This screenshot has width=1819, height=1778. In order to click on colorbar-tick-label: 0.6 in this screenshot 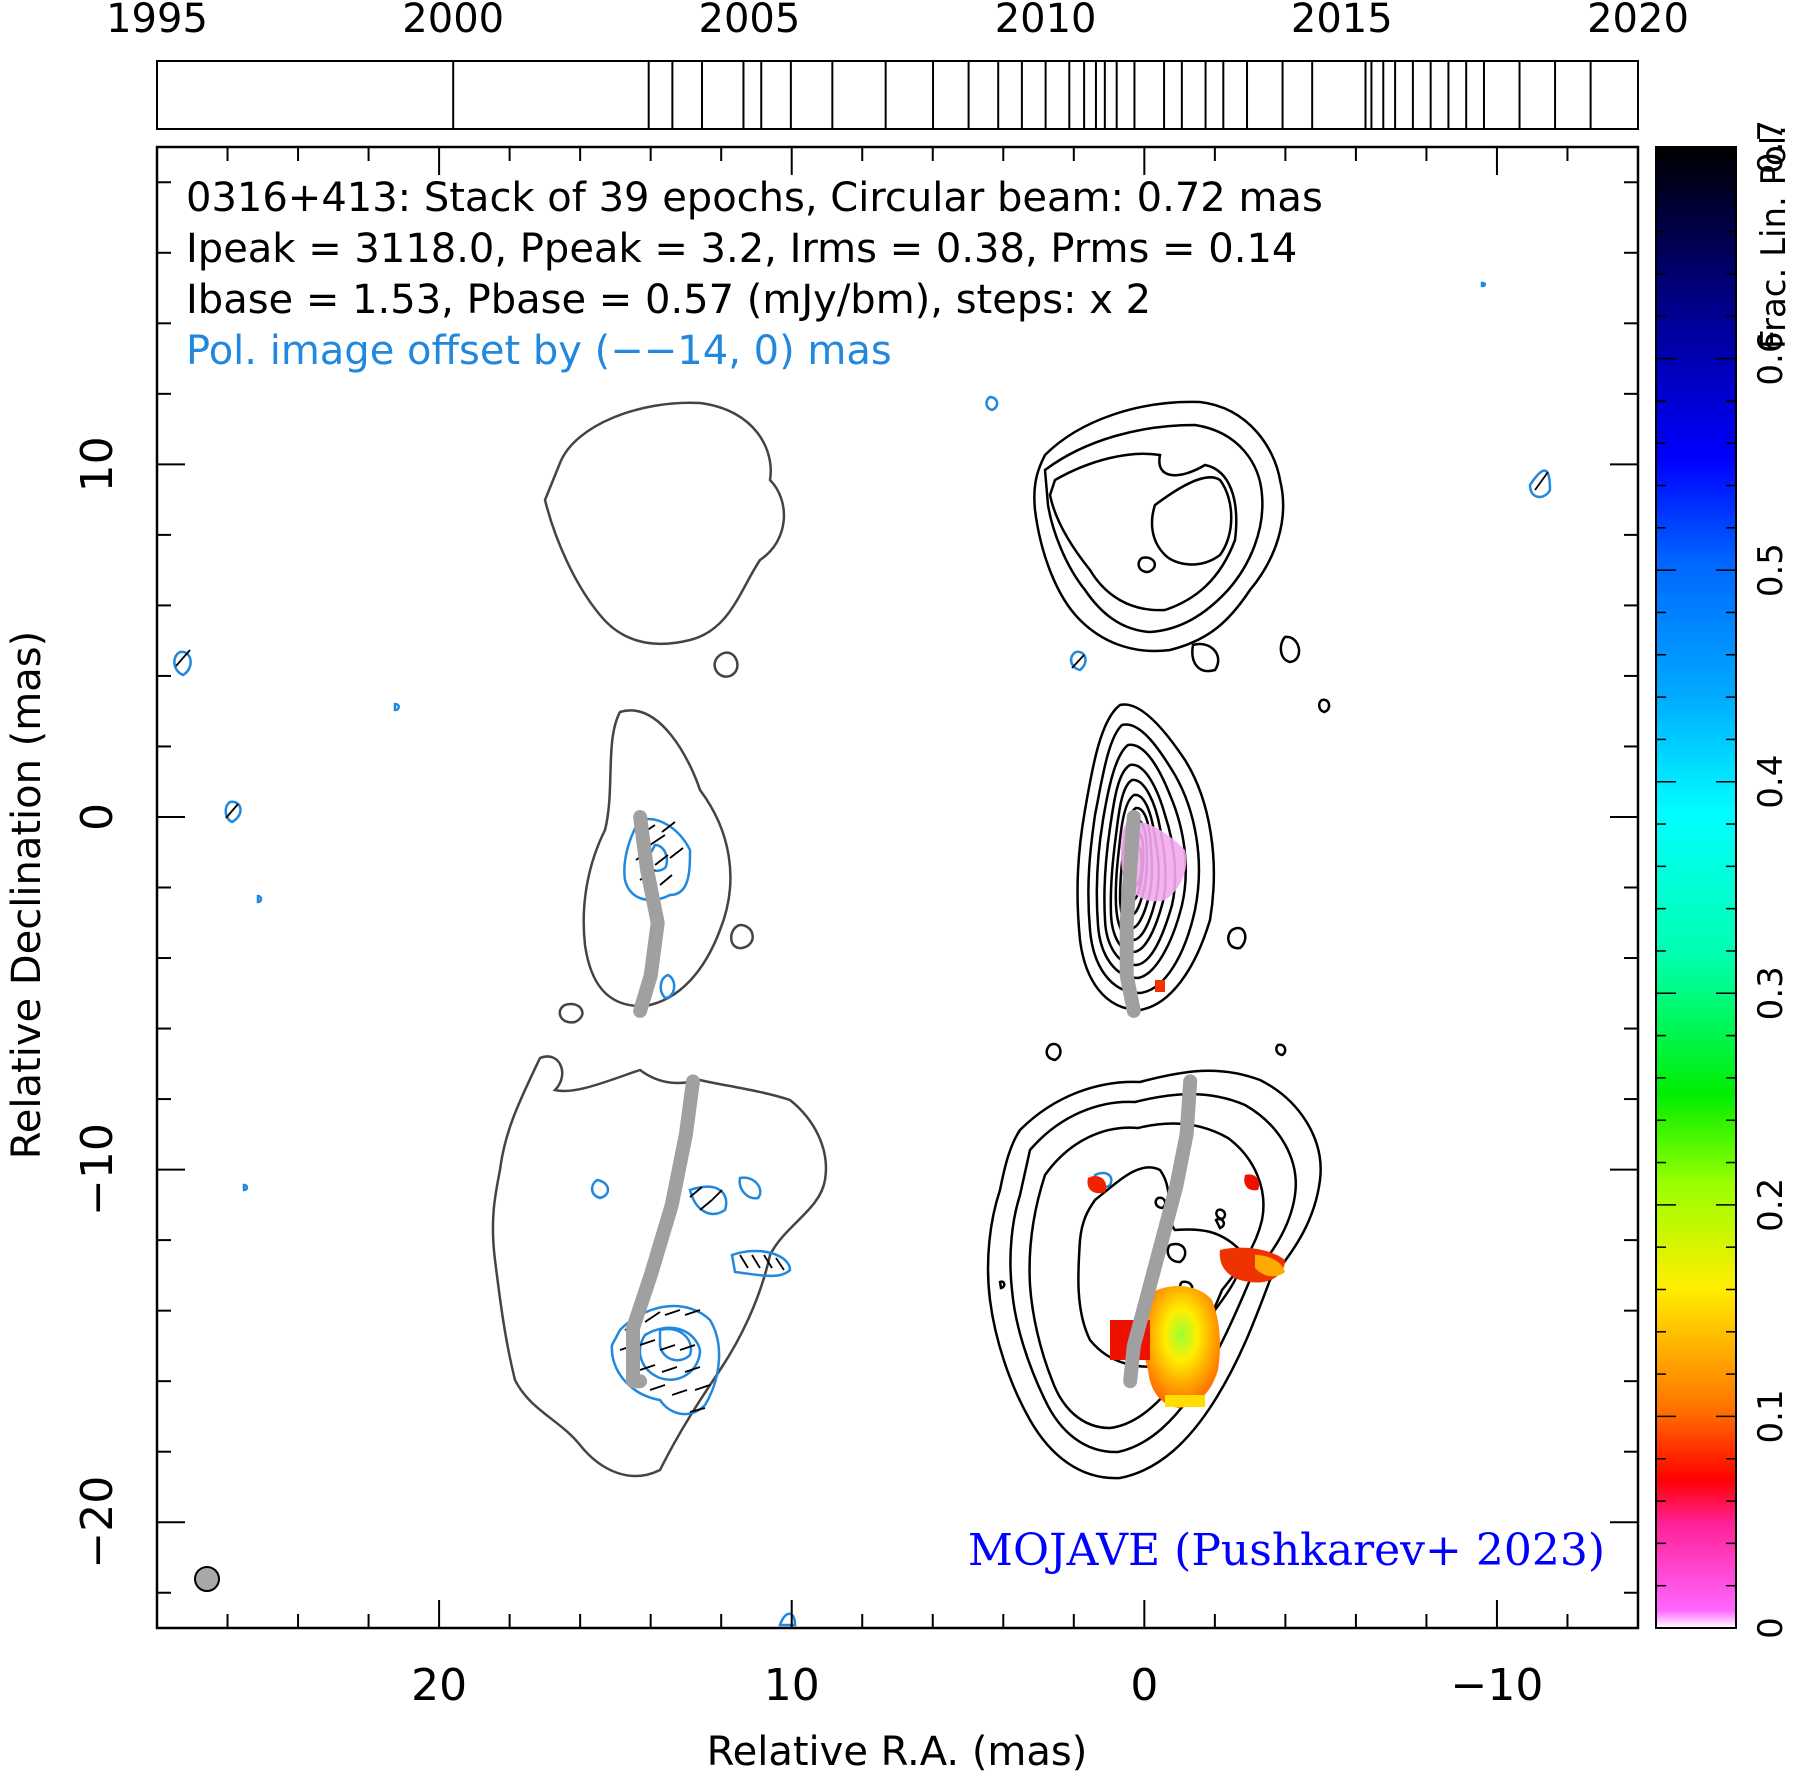, I will do `click(1771, 359)`.